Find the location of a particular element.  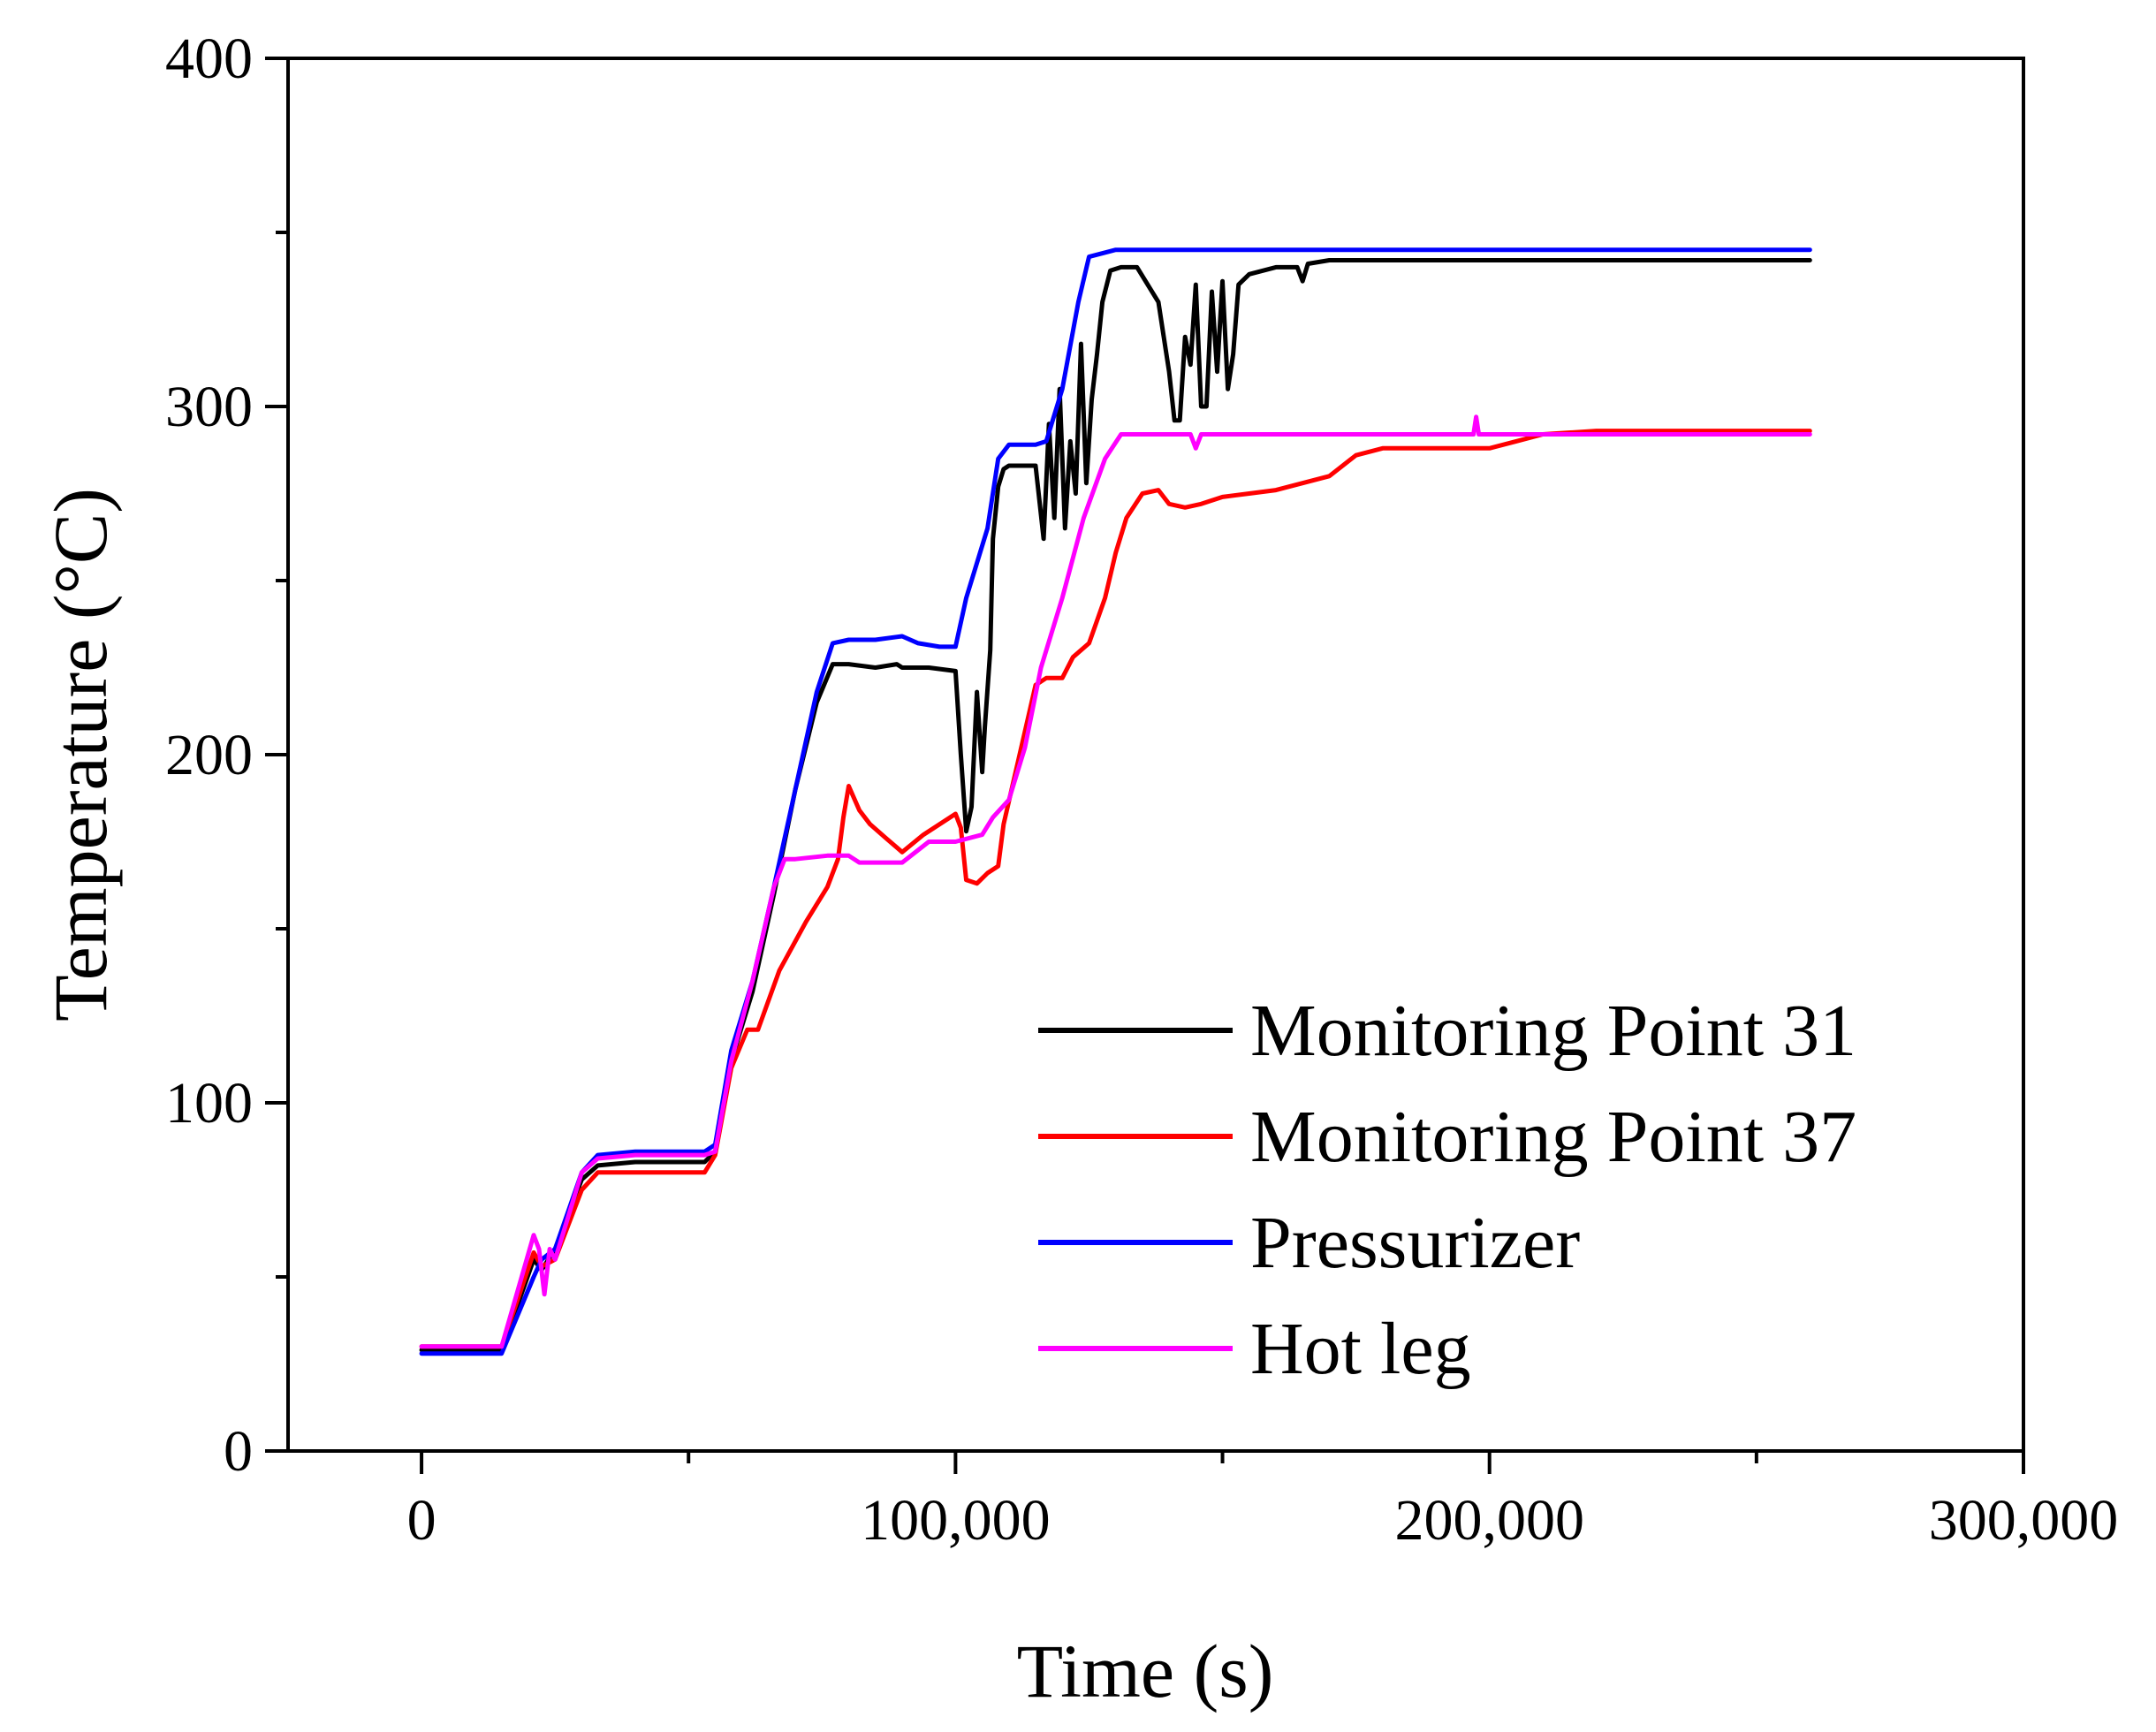

x-tick-label: 300,000 is located at coordinates (2024, 1520).